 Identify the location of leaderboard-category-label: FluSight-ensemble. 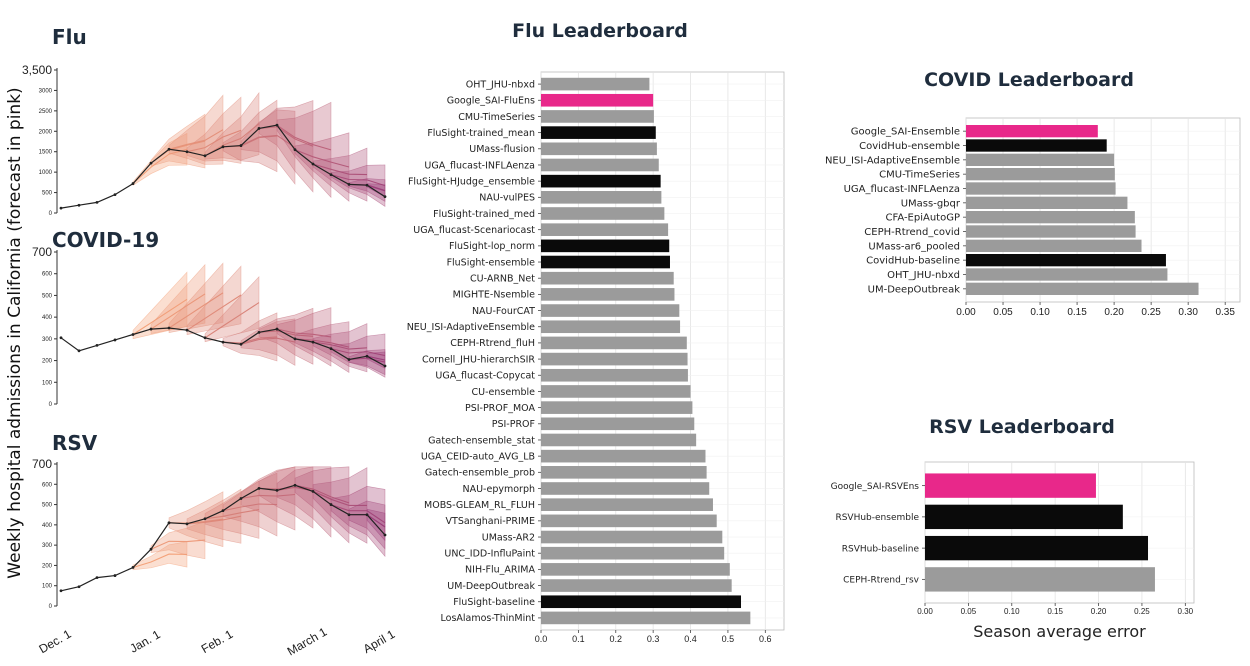
(491, 262).